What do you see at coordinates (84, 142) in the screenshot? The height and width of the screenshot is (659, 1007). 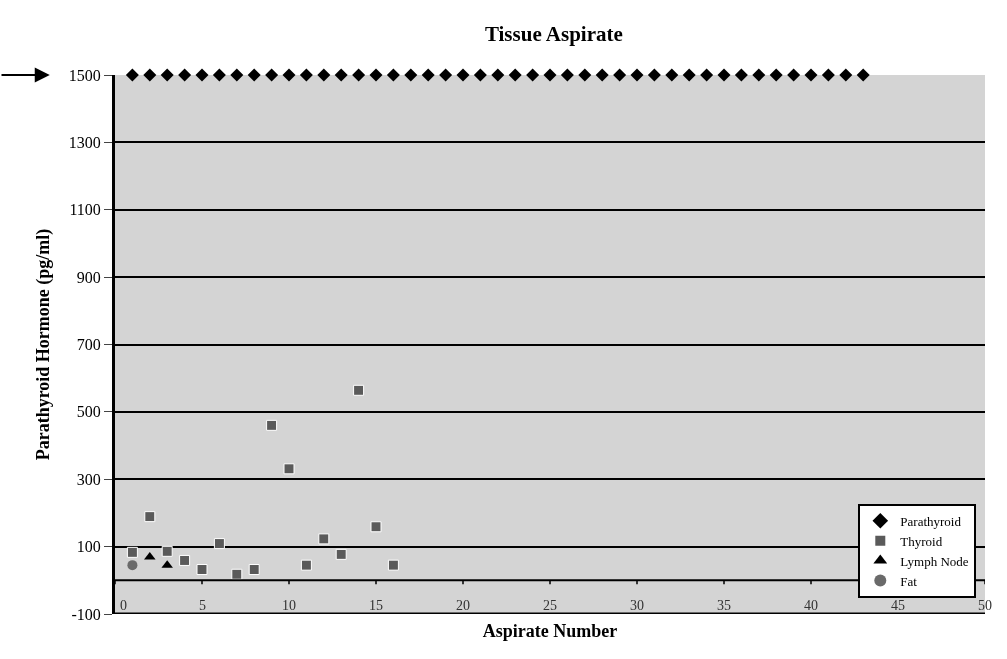 I see `y-tick-label: 1300` at bounding box center [84, 142].